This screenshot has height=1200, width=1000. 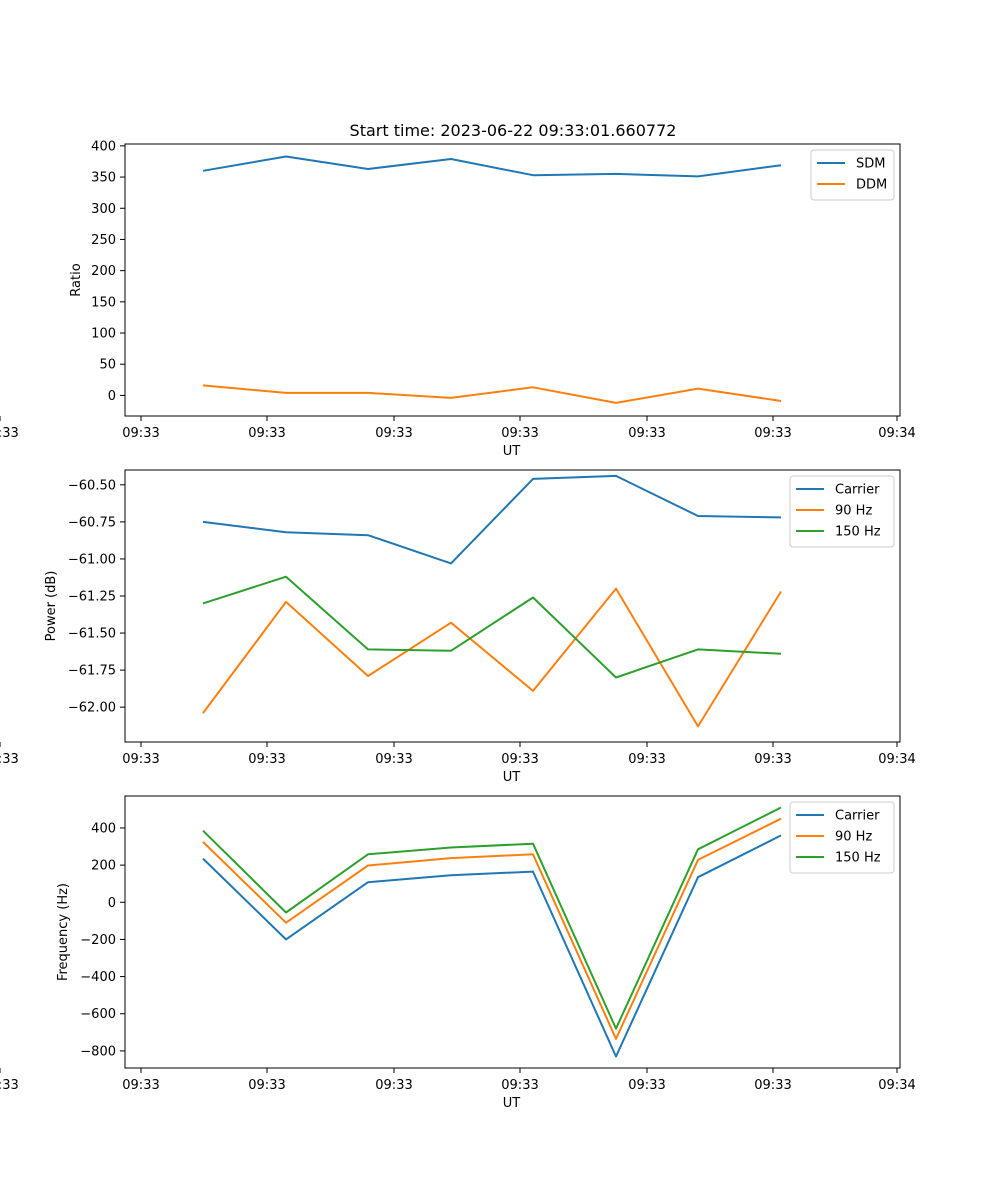 What do you see at coordinates (103, 240) in the screenshot?
I see `y-tick-label: 250` at bounding box center [103, 240].